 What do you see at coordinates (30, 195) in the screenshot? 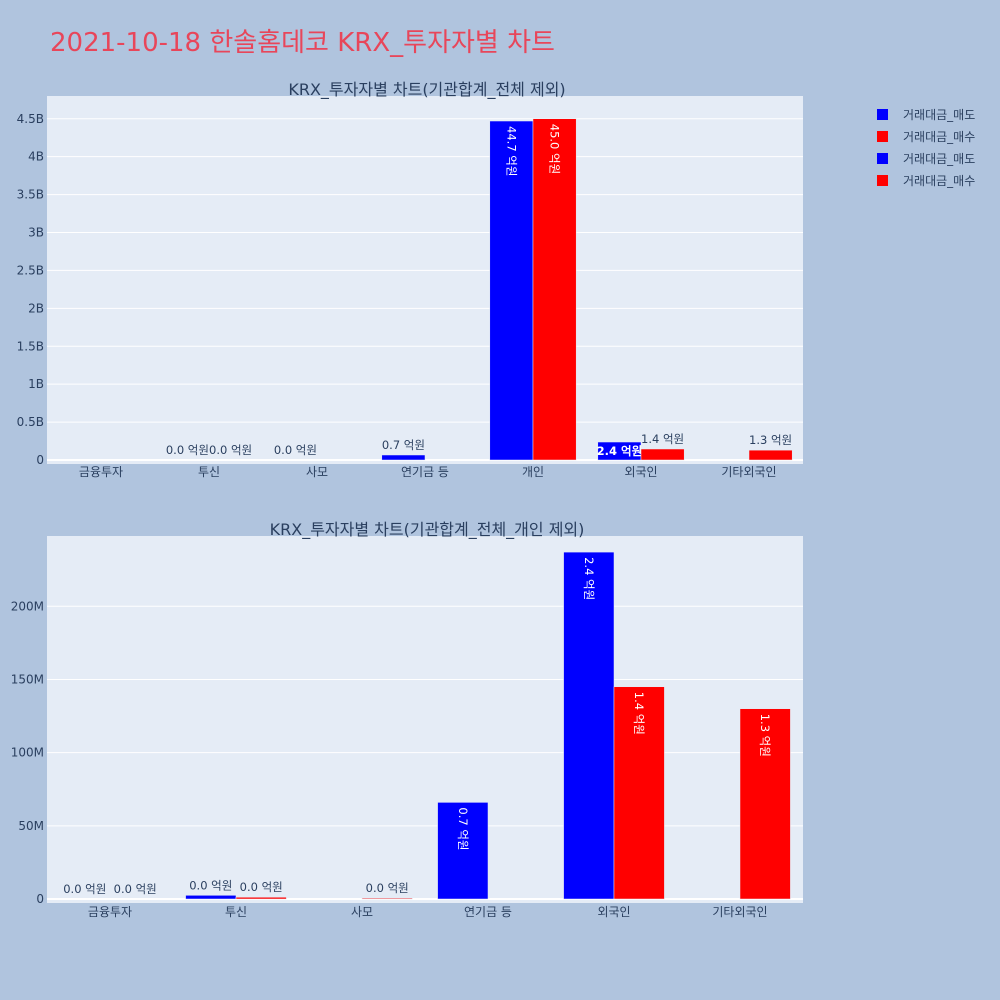
I see `y-tick-label: 3.5B` at bounding box center [30, 195].